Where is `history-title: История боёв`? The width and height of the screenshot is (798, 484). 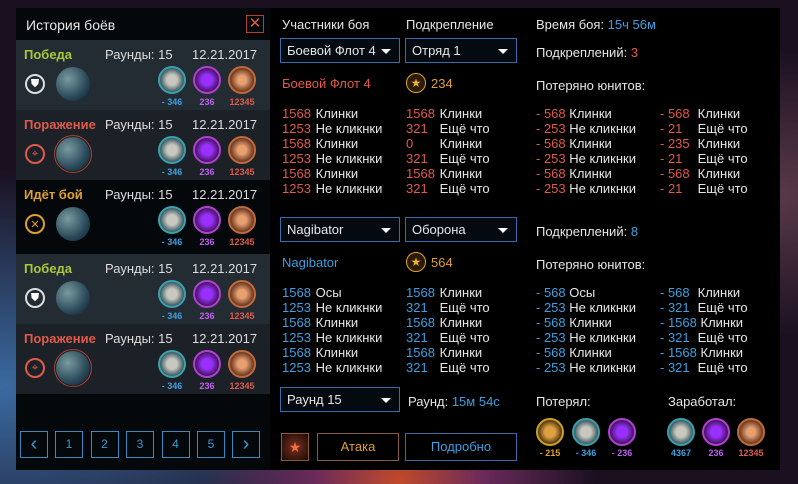
history-title: История боёв is located at coordinates (71, 25).